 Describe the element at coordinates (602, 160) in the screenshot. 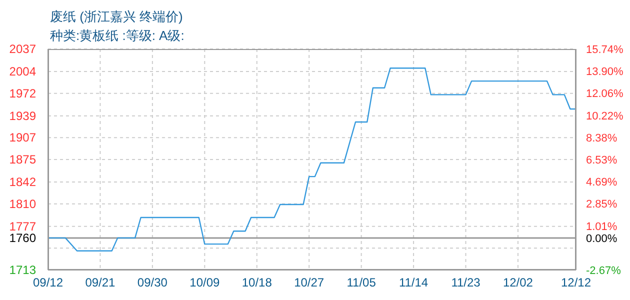

I see `y2-tick-label: 6.53%` at that location.